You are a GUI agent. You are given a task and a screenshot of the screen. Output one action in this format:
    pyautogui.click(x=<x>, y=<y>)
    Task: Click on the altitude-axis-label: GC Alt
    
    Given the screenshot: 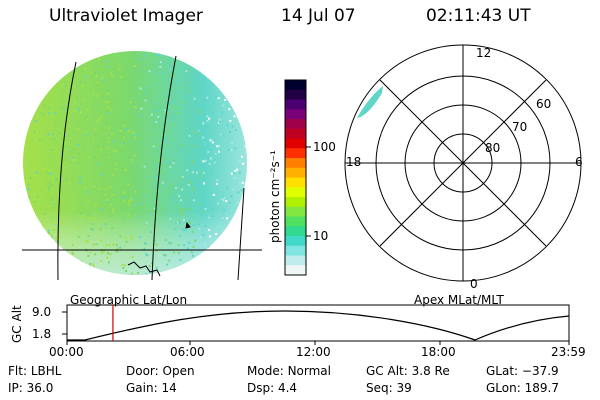 What is the action you would take?
    pyautogui.click(x=17, y=324)
    